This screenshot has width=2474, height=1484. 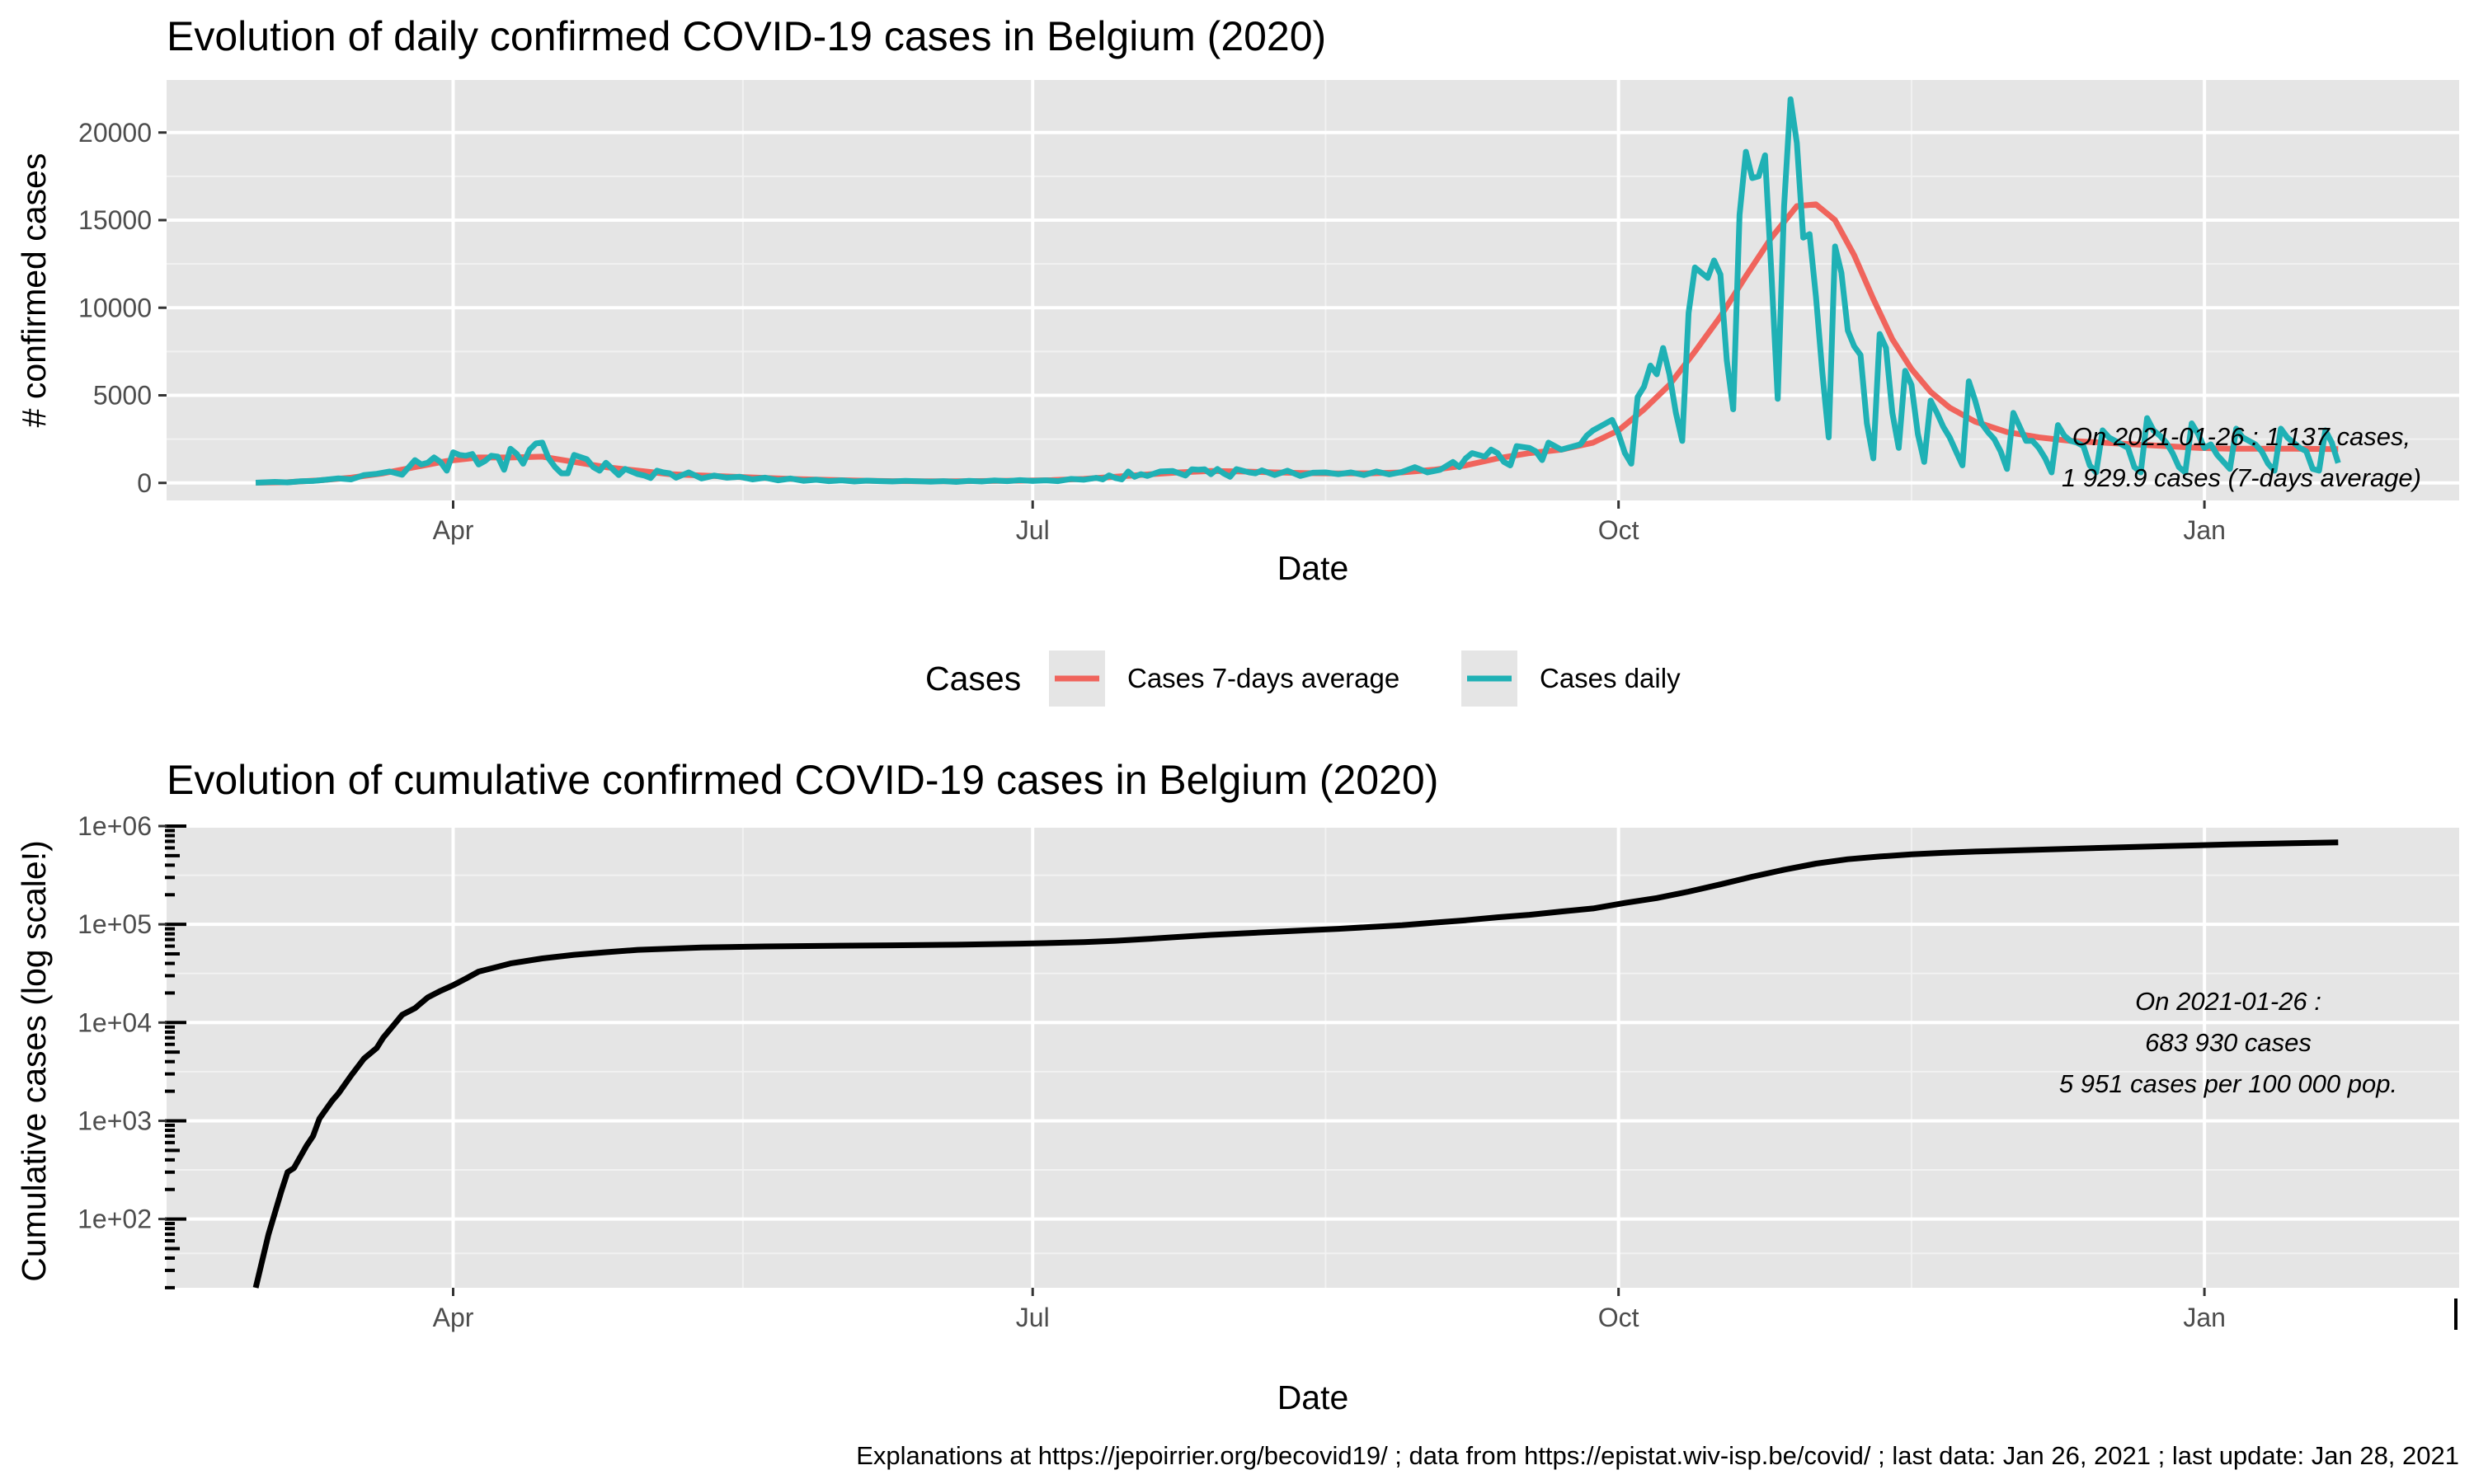 I want to click on cumulative-y-axis-label: Cumulative cases (log scale!), so click(x=34, y=1060).